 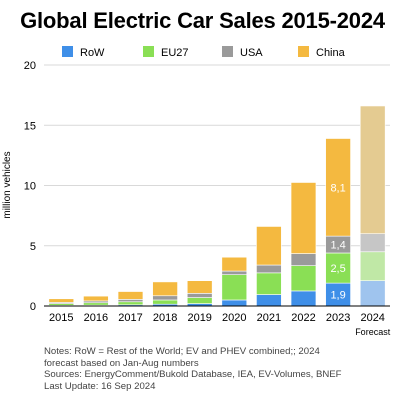 What do you see at coordinates (227, 51) in the screenshot?
I see `legend-swatch-usa` at bounding box center [227, 51].